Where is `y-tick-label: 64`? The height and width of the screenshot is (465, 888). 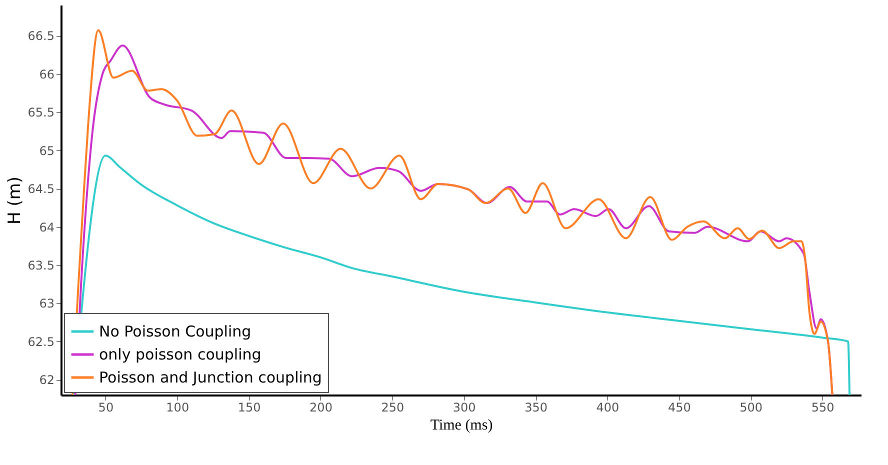 y-tick-label: 64 is located at coordinates (46, 227).